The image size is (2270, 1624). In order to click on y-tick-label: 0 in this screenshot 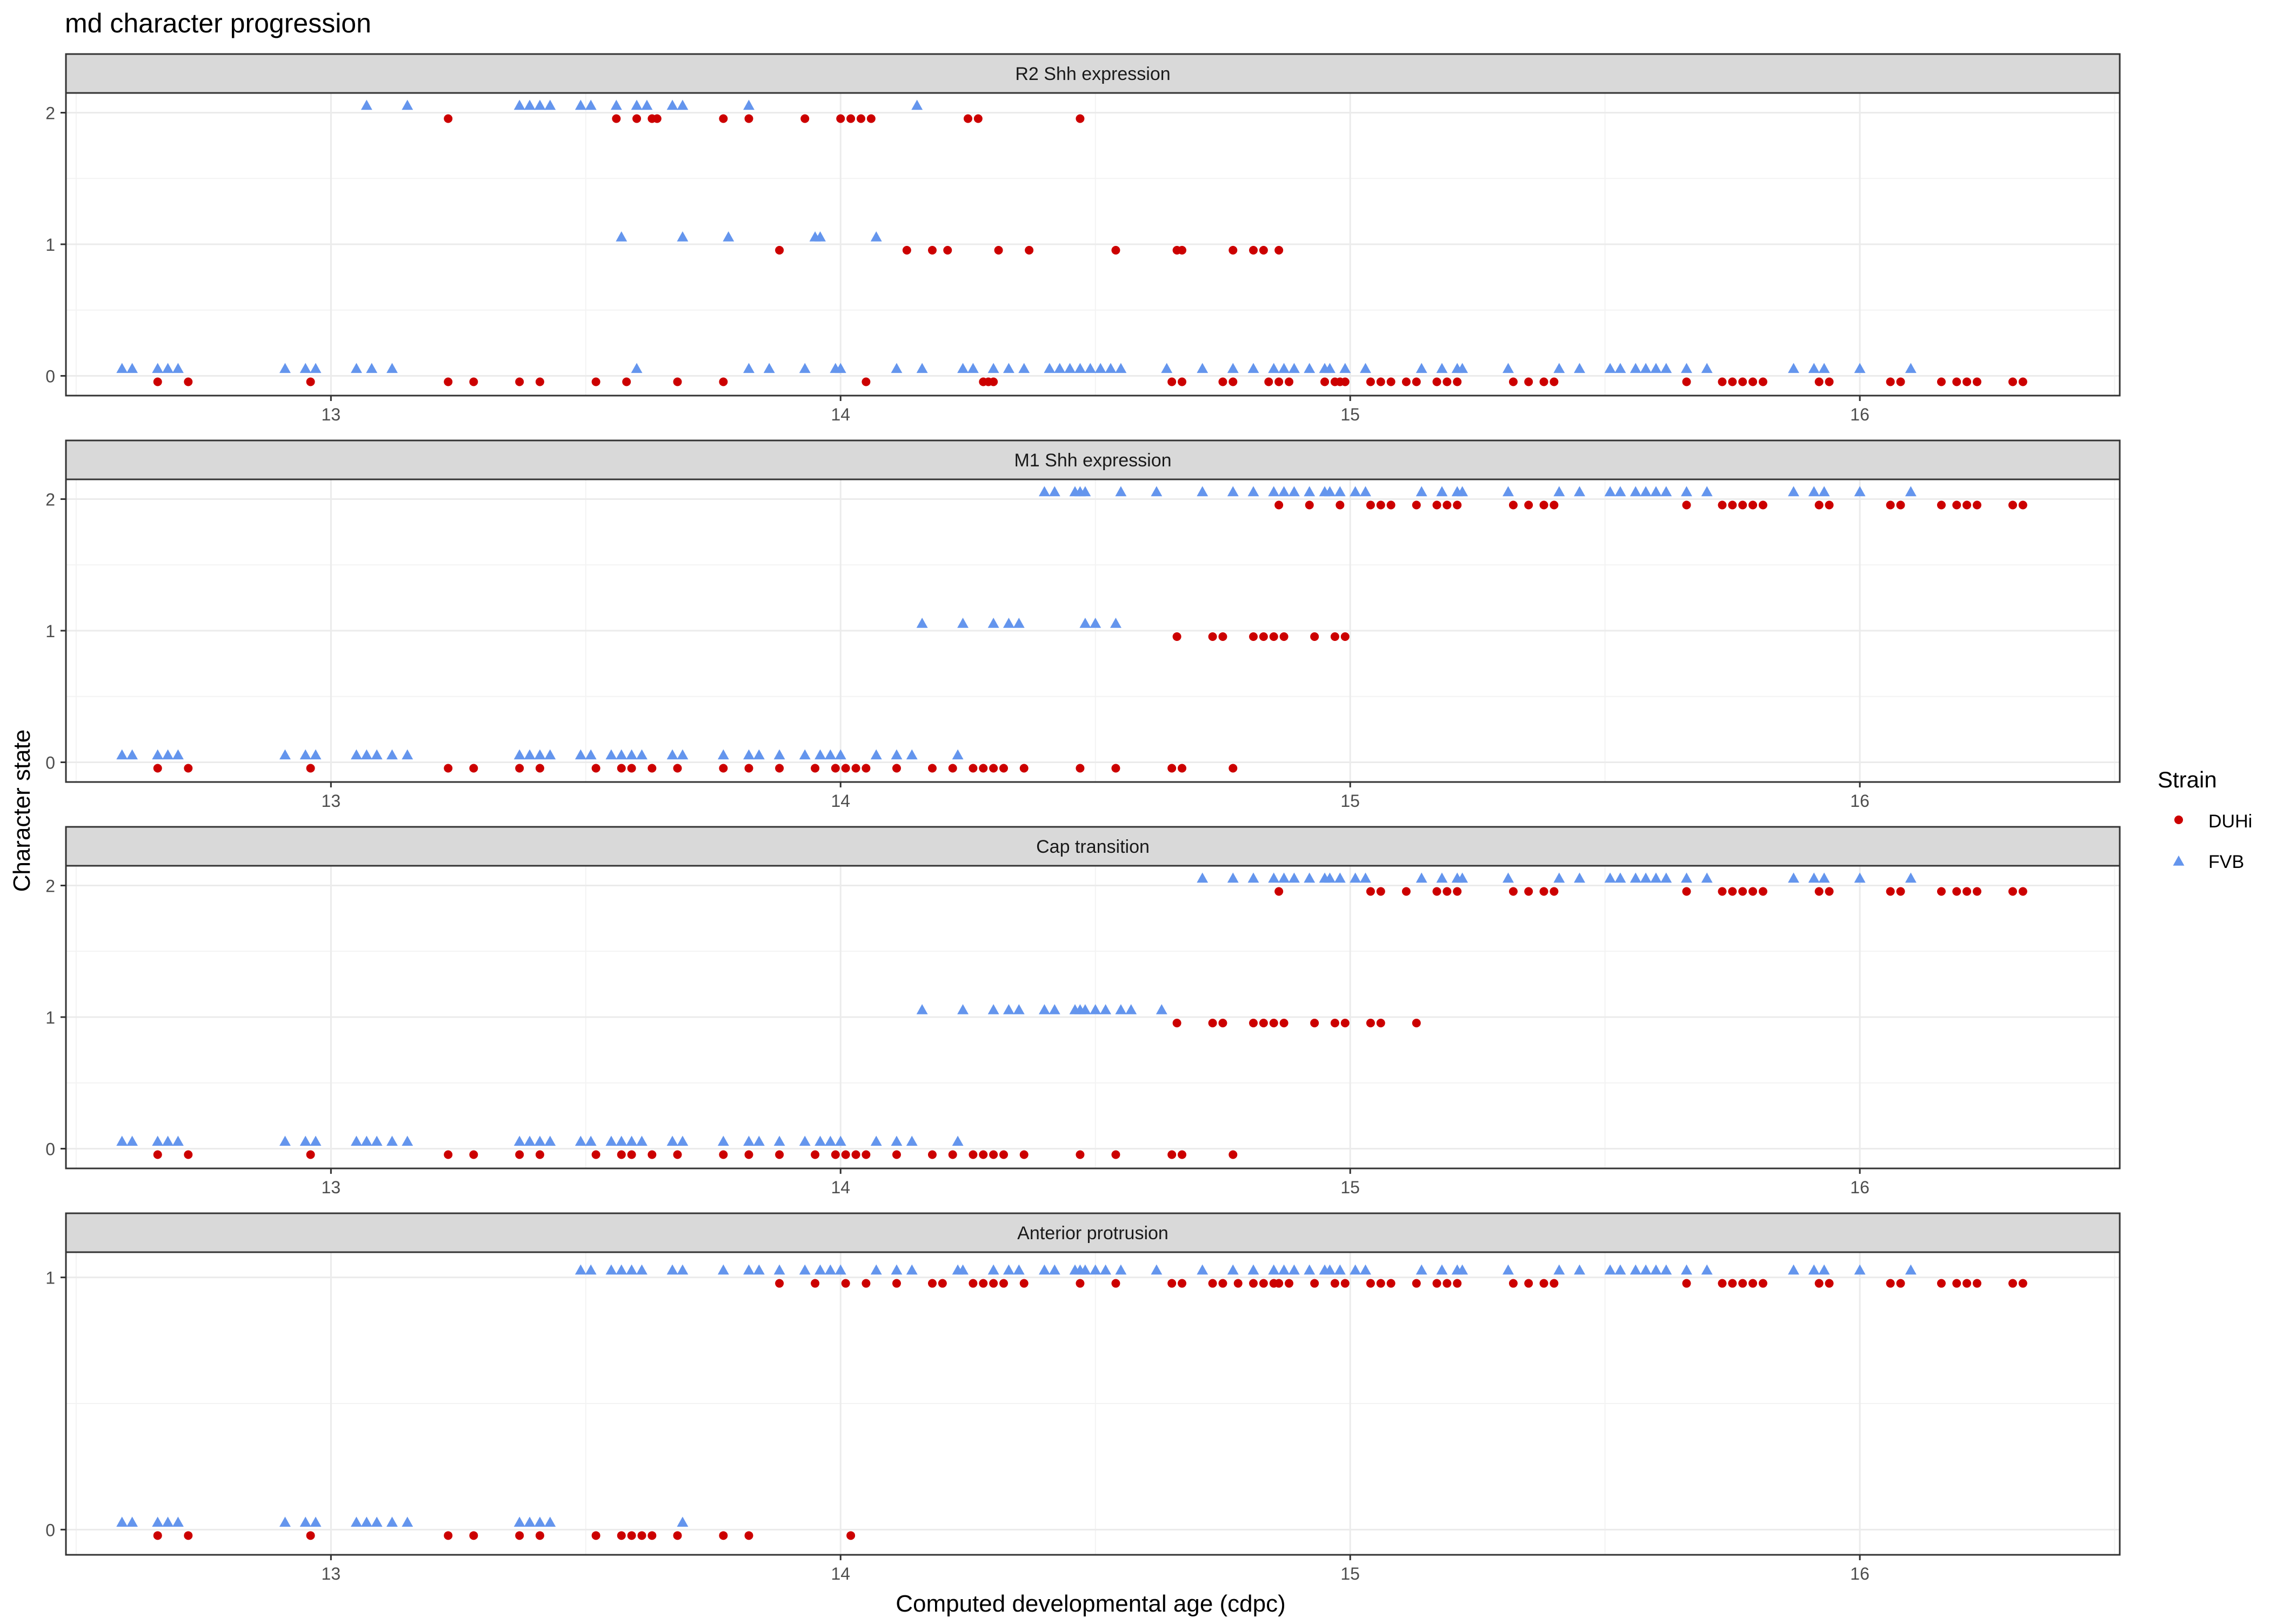, I will do `click(50, 763)`.